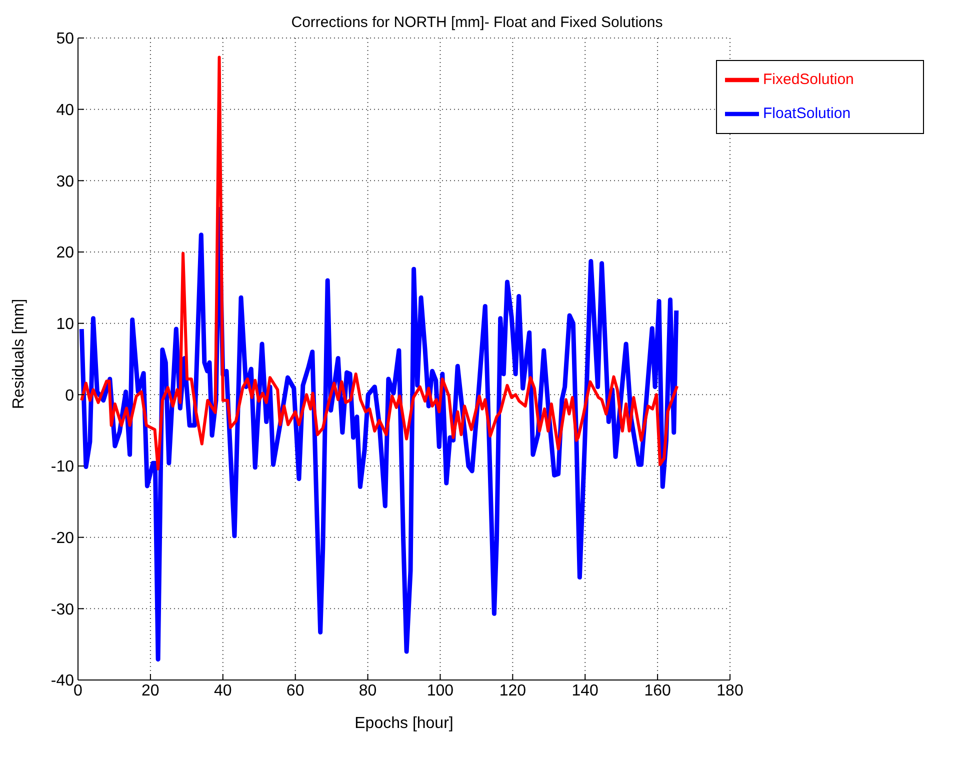  I want to click on y-tick-label: -30, so click(62, 609).